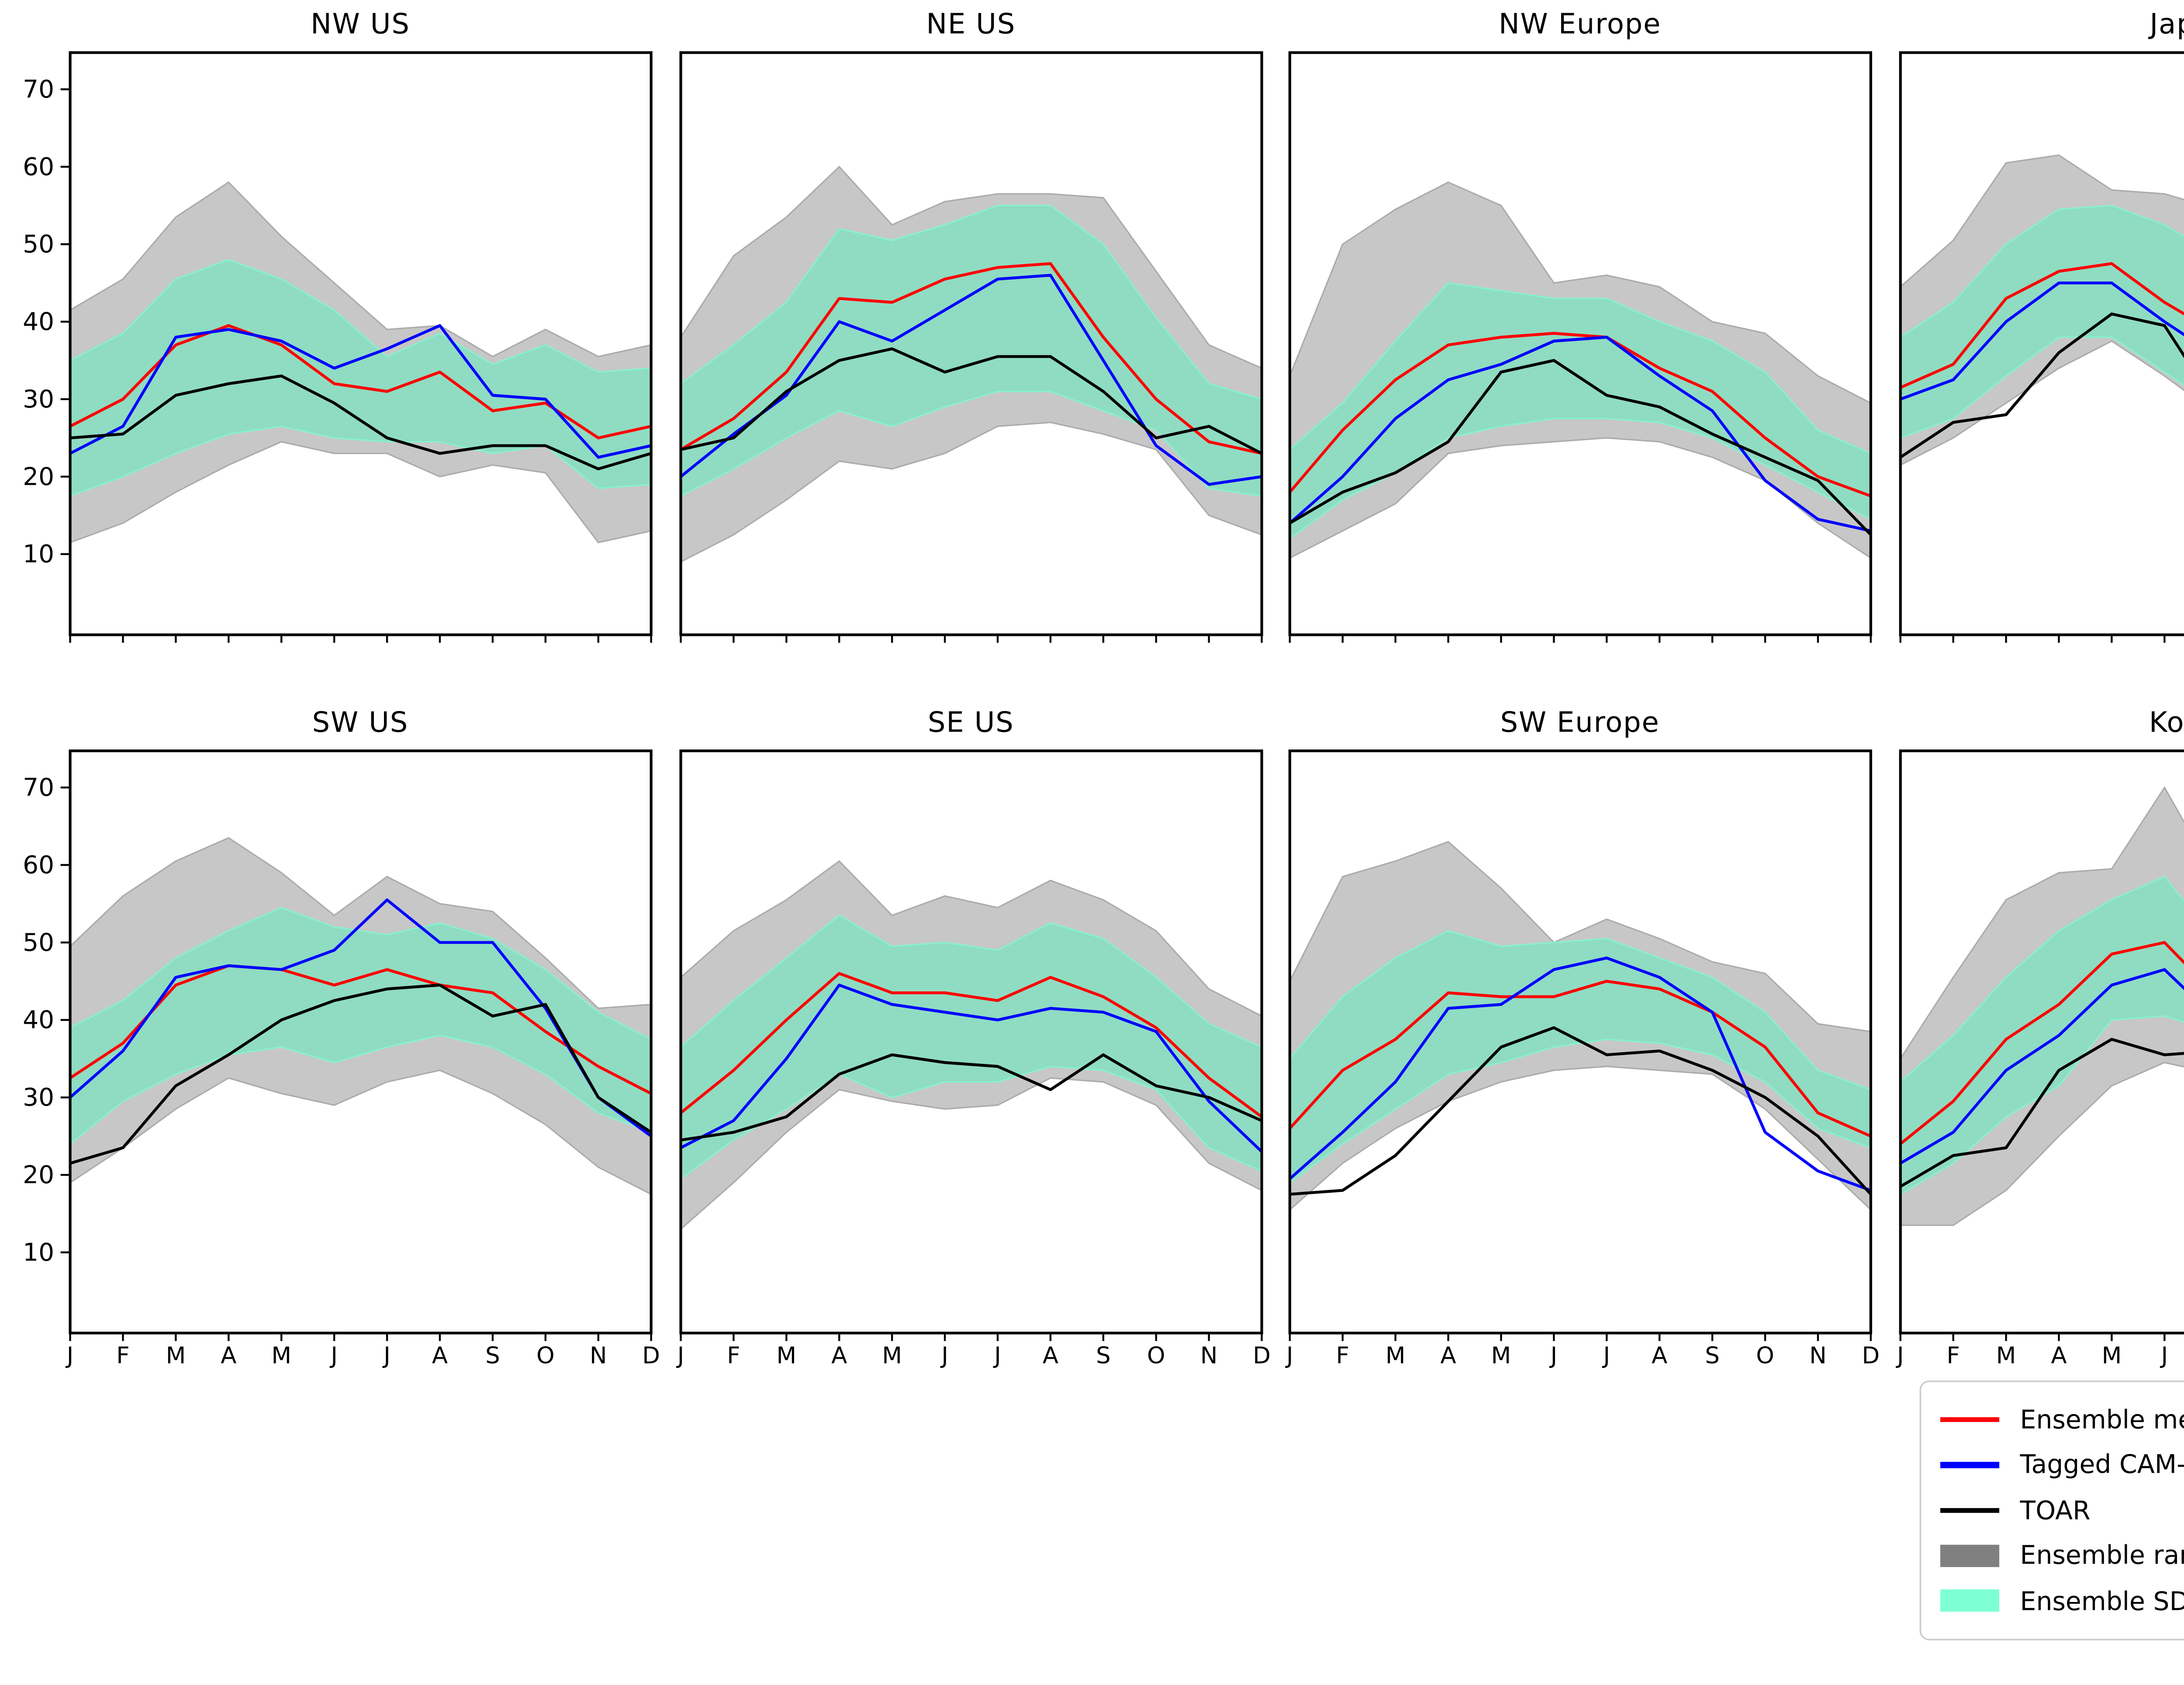 This screenshot has height=1685, width=2184. I want to click on ensemble-range-patch-swatch, so click(1970, 1555).